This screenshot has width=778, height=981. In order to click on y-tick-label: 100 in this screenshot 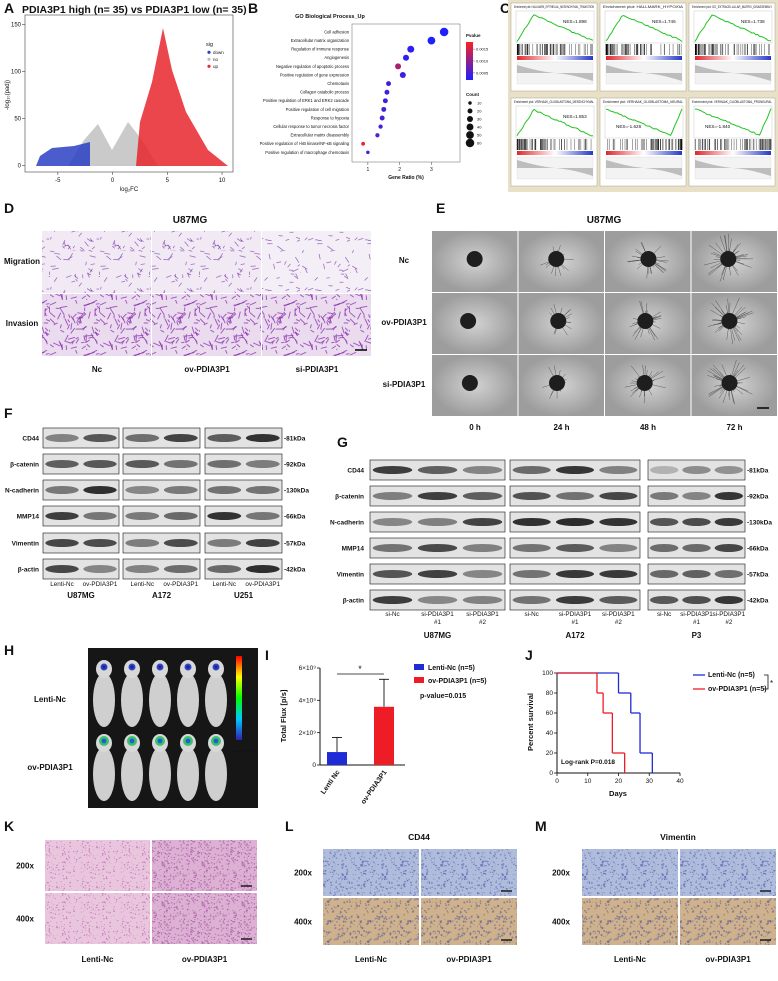, I will do `click(16, 72)`.